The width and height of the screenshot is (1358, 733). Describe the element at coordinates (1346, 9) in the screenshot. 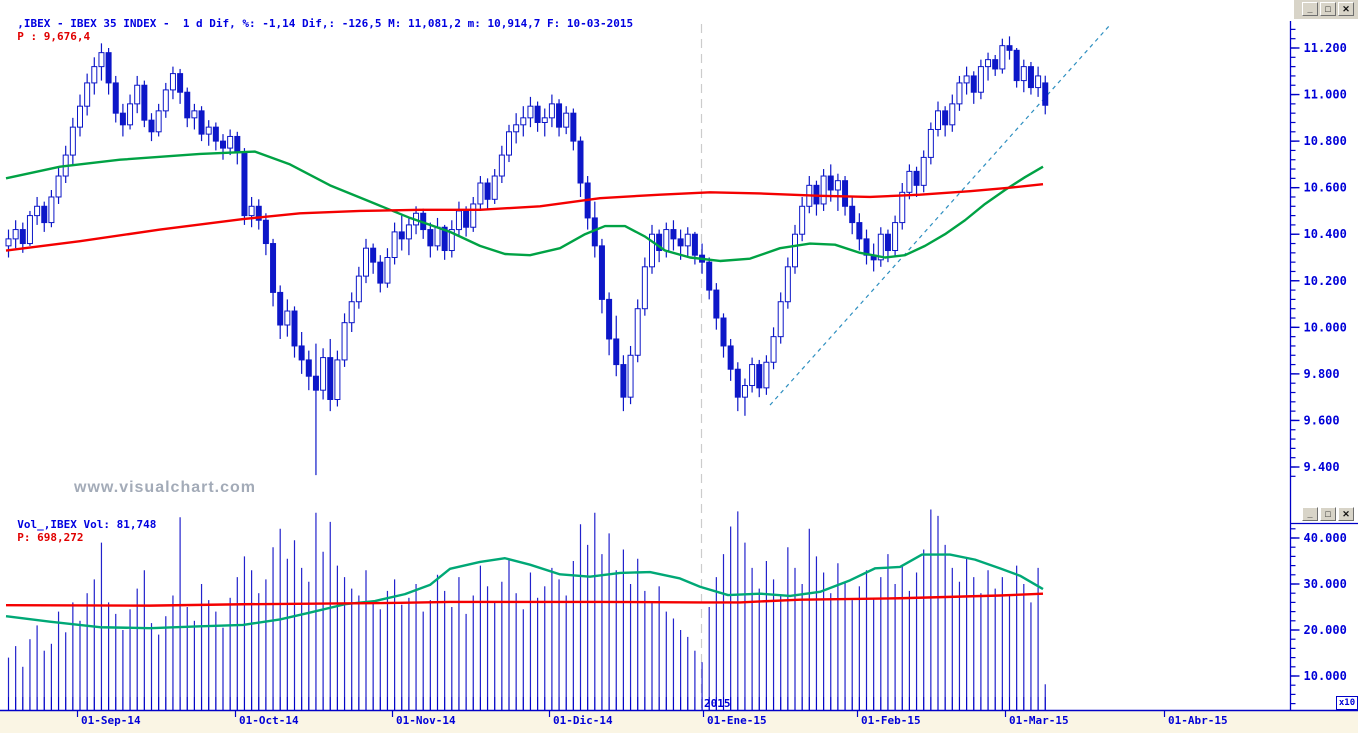

I see `close-button: ✕` at that location.